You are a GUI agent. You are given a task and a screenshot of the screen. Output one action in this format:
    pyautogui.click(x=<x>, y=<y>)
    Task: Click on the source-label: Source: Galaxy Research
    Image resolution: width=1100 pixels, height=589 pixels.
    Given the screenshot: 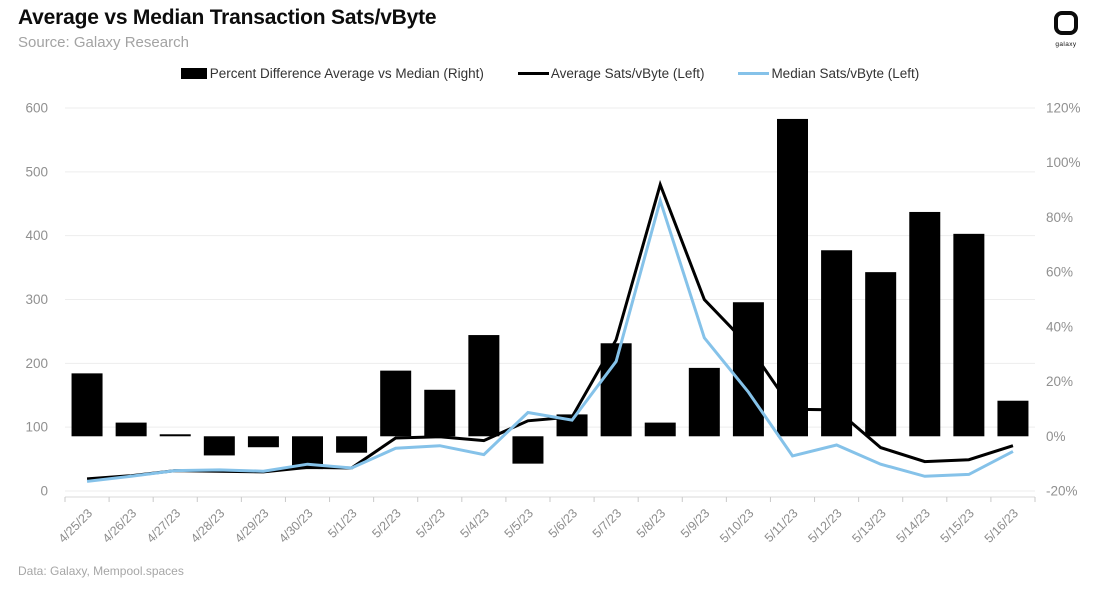 What is the action you would take?
    pyautogui.click(x=103, y=42)
    